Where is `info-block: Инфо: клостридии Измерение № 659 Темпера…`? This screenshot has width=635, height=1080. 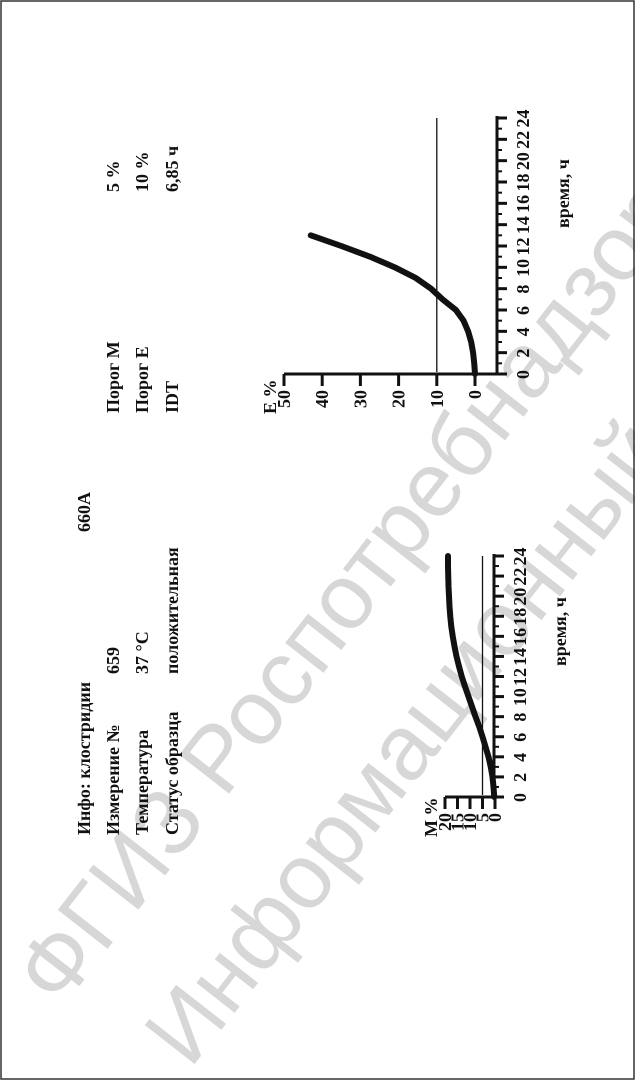
info-block: Инфо: клостридии Измерение № 659 Темпера… is located at coordinates (128, 490).